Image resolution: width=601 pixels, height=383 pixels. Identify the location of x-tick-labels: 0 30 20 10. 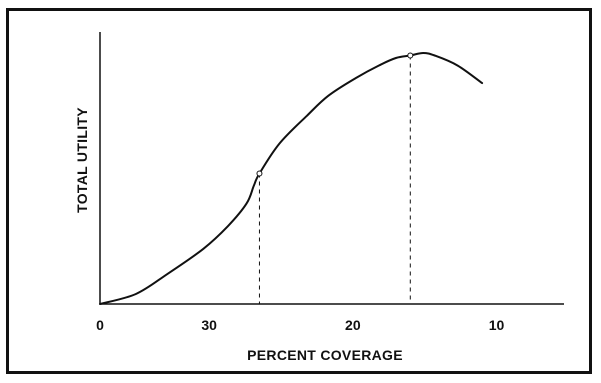
(300, 325).